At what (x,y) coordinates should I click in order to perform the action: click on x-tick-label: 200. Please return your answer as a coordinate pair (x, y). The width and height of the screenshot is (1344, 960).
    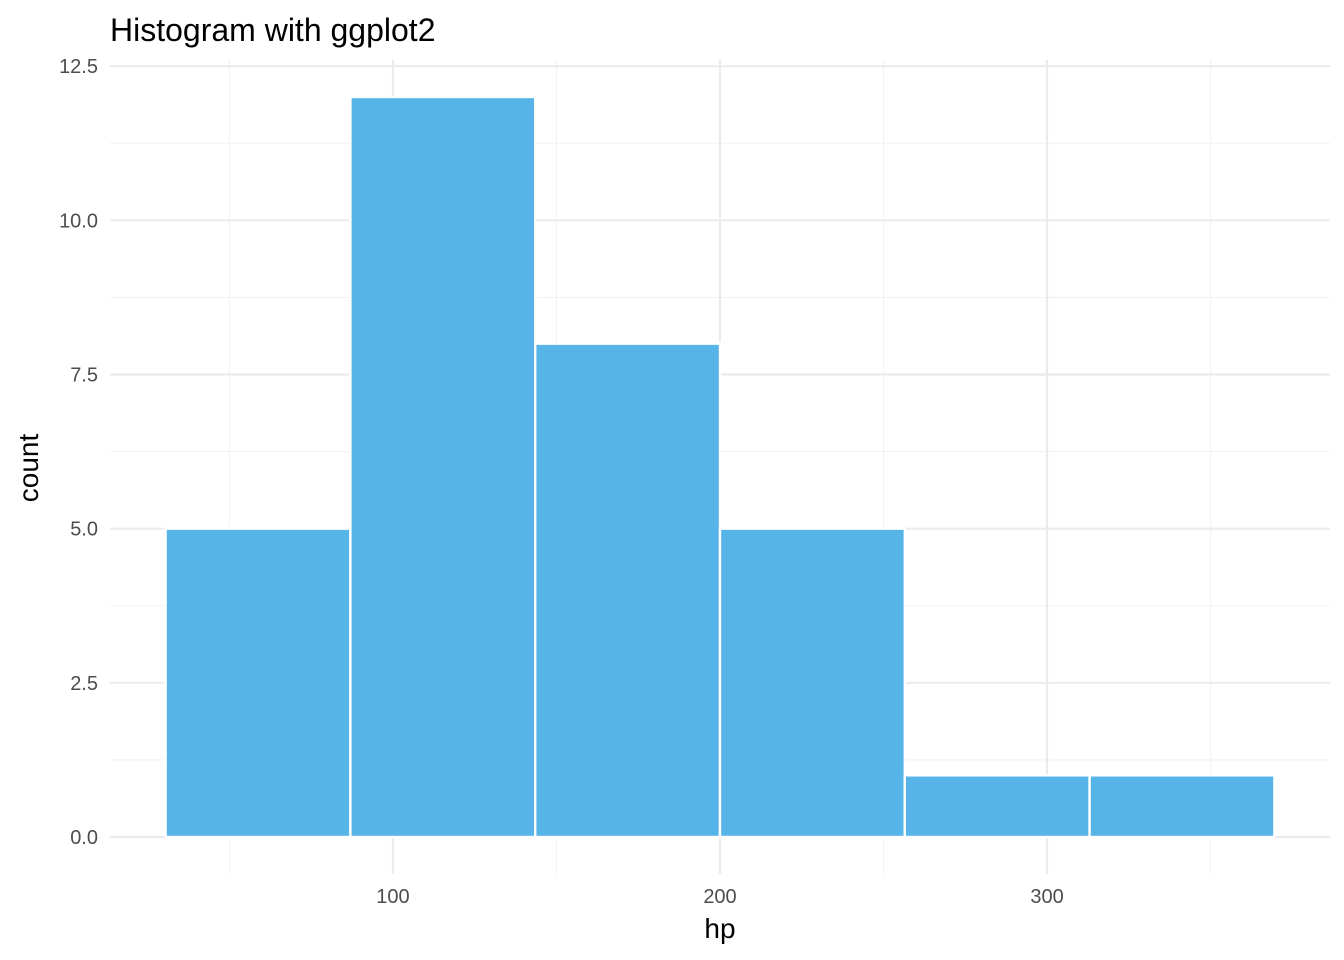
    Looking at the image, I should click on (719, 897).